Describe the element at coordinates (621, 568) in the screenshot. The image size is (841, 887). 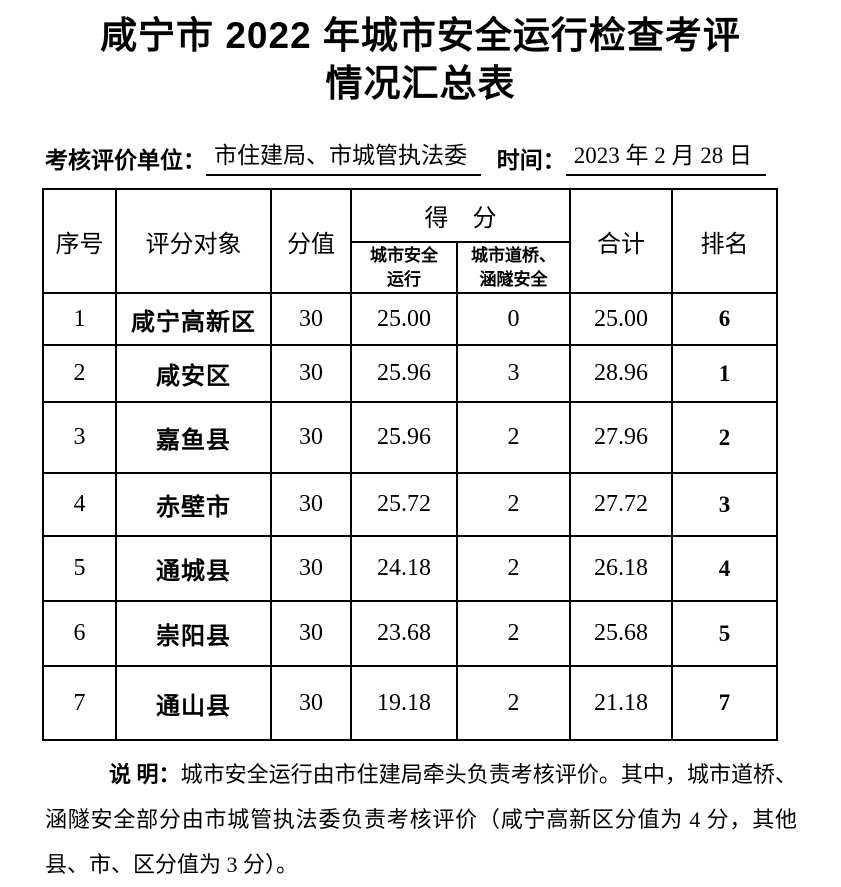
I see `cell-total: 26.18` at that location.